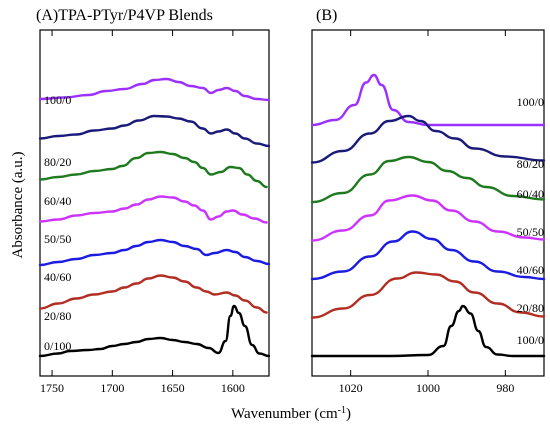  I want to click on x-axis-label-close: ), so click(348, 414).